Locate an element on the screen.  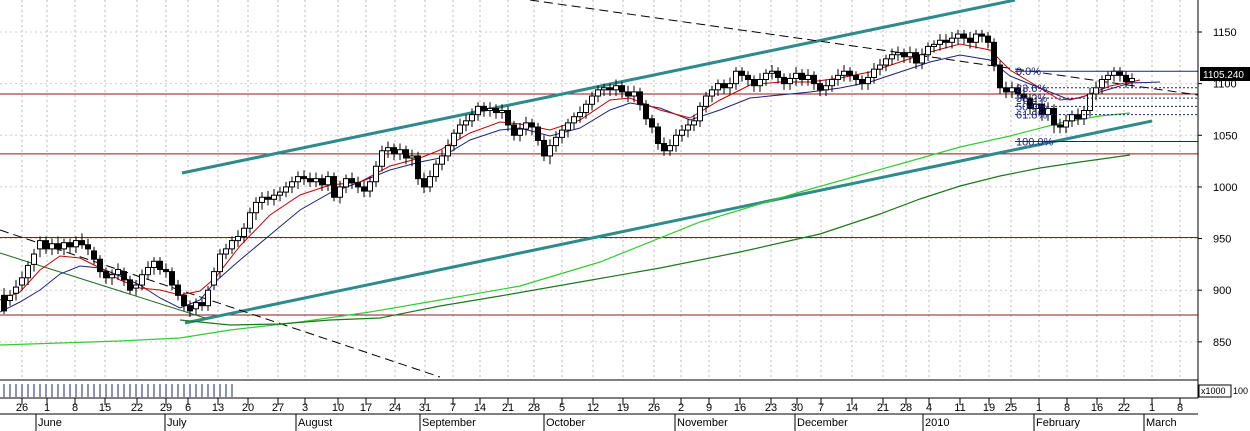
y-tick-label: 1050 is located at coordinates (1225, 136).